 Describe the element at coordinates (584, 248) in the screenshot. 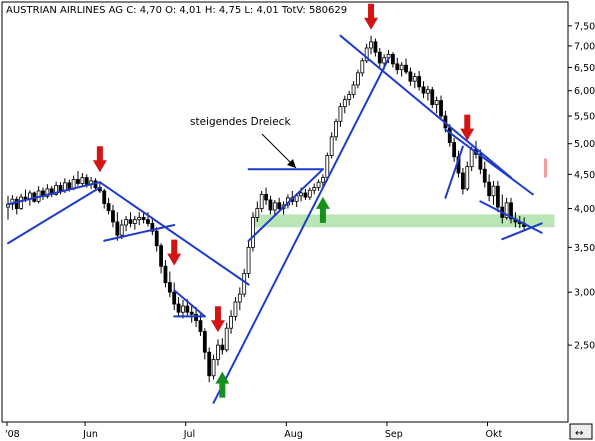

I see `y-tick-label: 3,50` at that location.